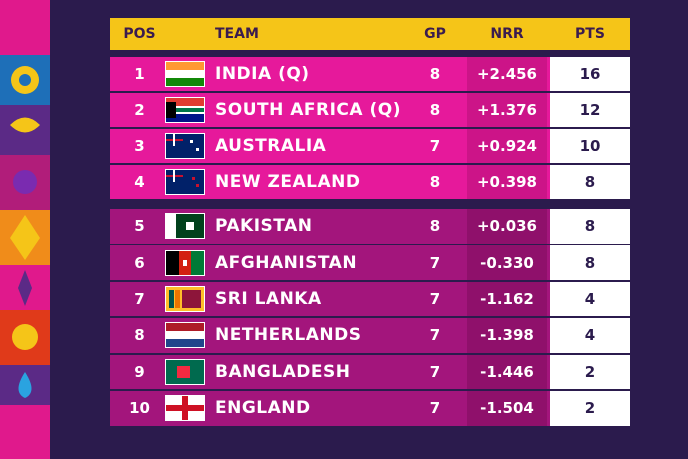  I want to click on team-name: SRI LANKA, so click(268, 299).